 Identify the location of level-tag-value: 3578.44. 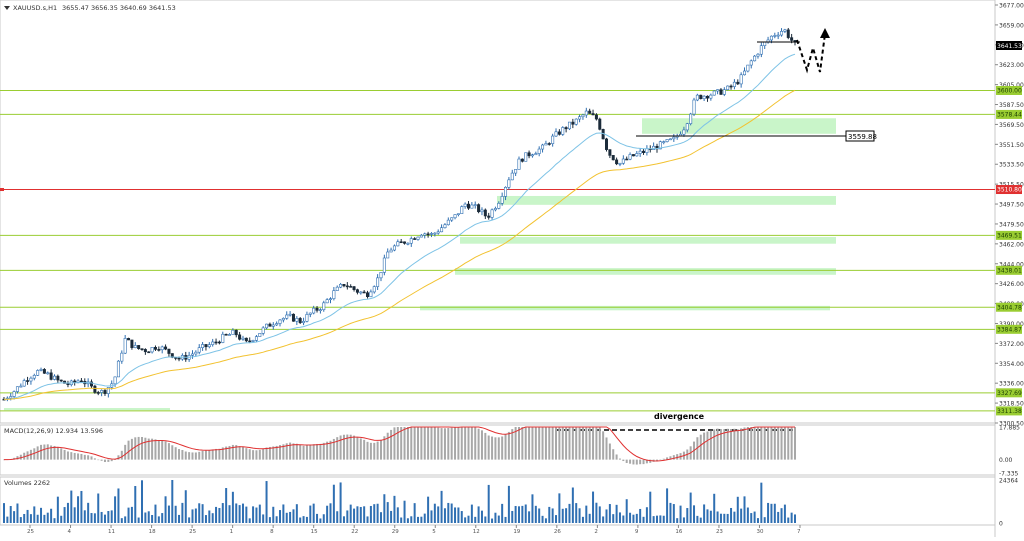
(1009, 115).